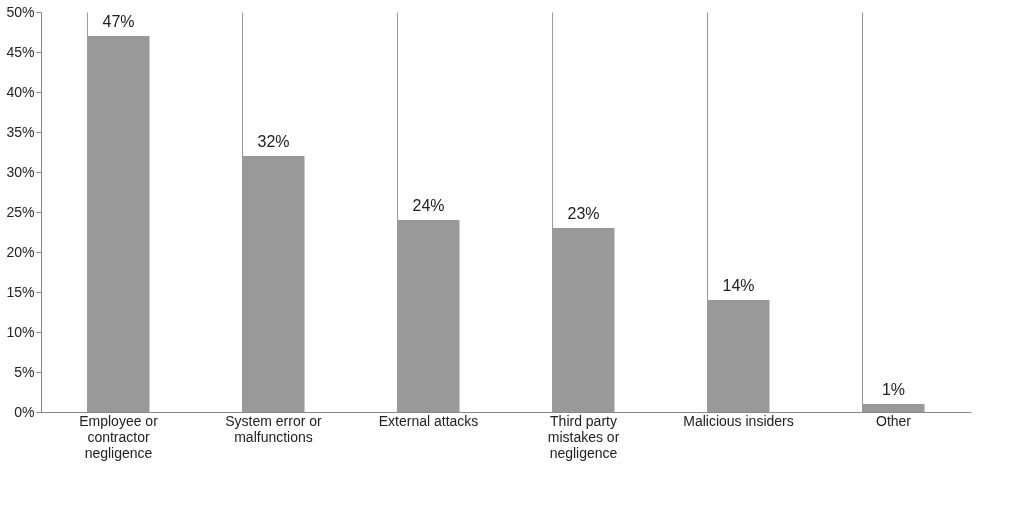 The width and height of the screenshot is (1009, 515). Describe the element at coordinates (20, 51) in the screenshot. I see `y-tick-label: 45%` at that location.